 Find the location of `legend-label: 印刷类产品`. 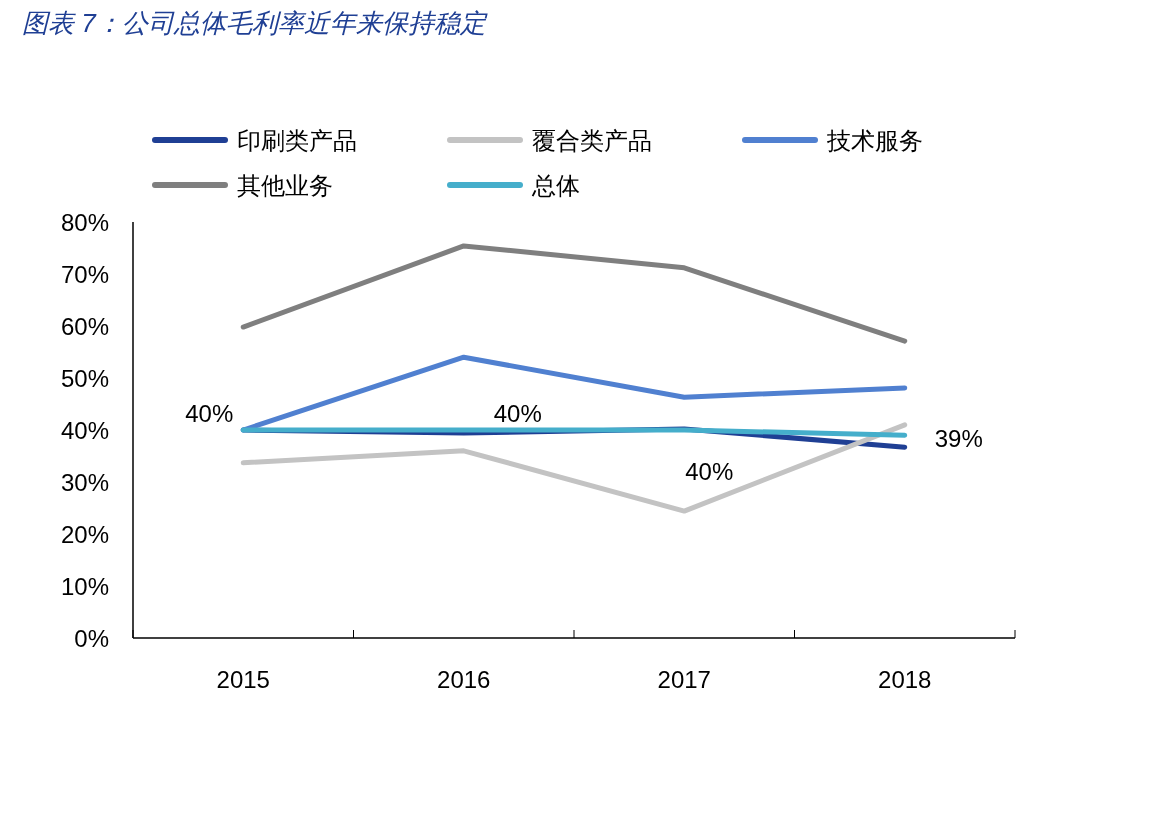

legend-label: 印刷类产品 is located at coordinates (297, 140).